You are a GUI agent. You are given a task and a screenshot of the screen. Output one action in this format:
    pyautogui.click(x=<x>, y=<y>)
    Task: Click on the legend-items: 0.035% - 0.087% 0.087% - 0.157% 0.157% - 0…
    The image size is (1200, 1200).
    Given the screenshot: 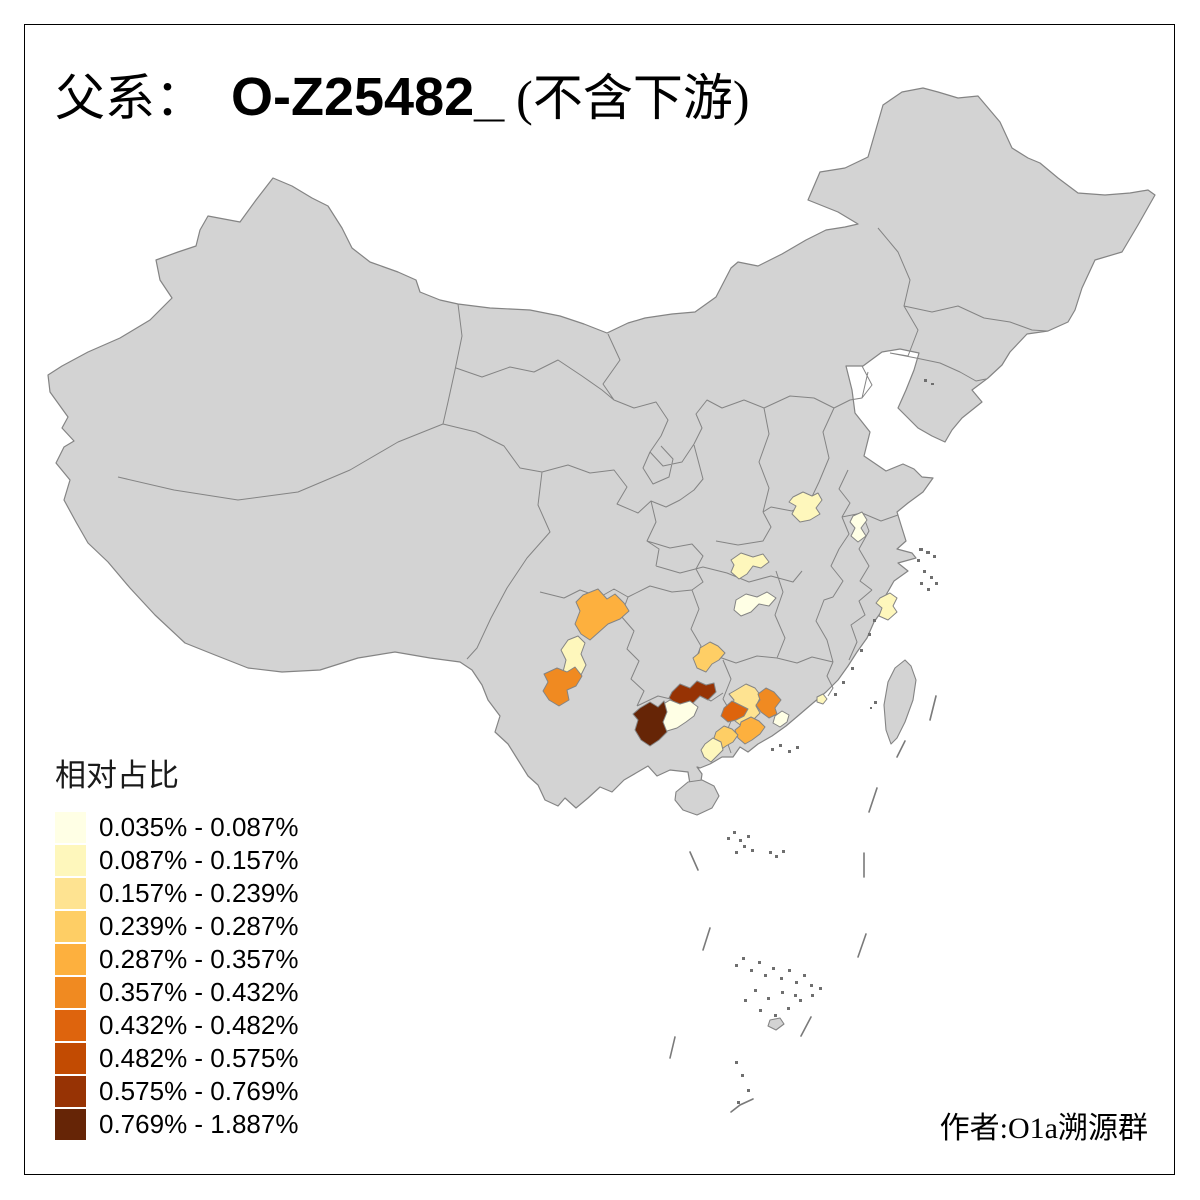 What is the action you would take?
    pyautogui.click(x=176, y=976)
    